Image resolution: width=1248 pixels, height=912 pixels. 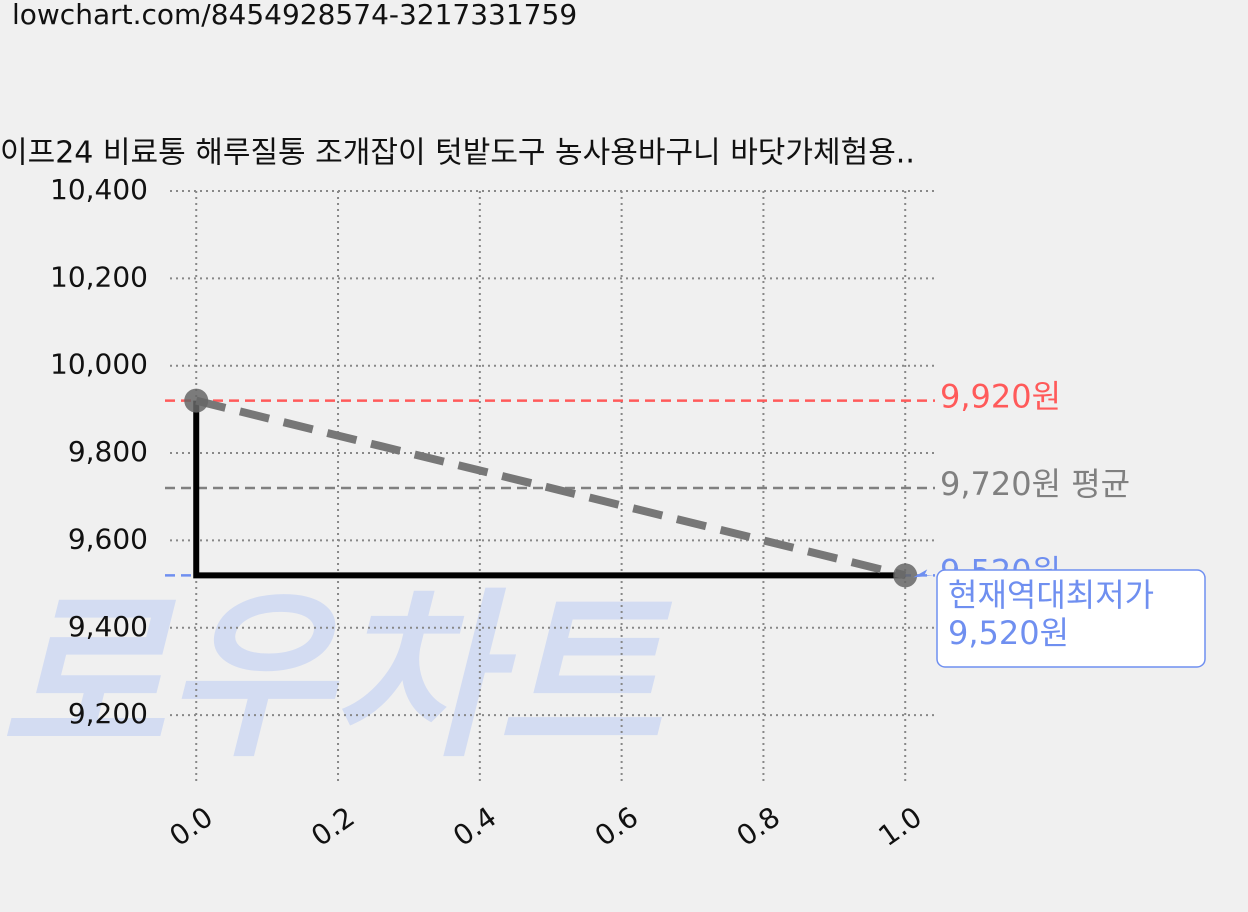 What do you see at coordinates (108, 451) in the screenshot?
I see `y-tick-label: 9,800` at bounding box center [108, 451].